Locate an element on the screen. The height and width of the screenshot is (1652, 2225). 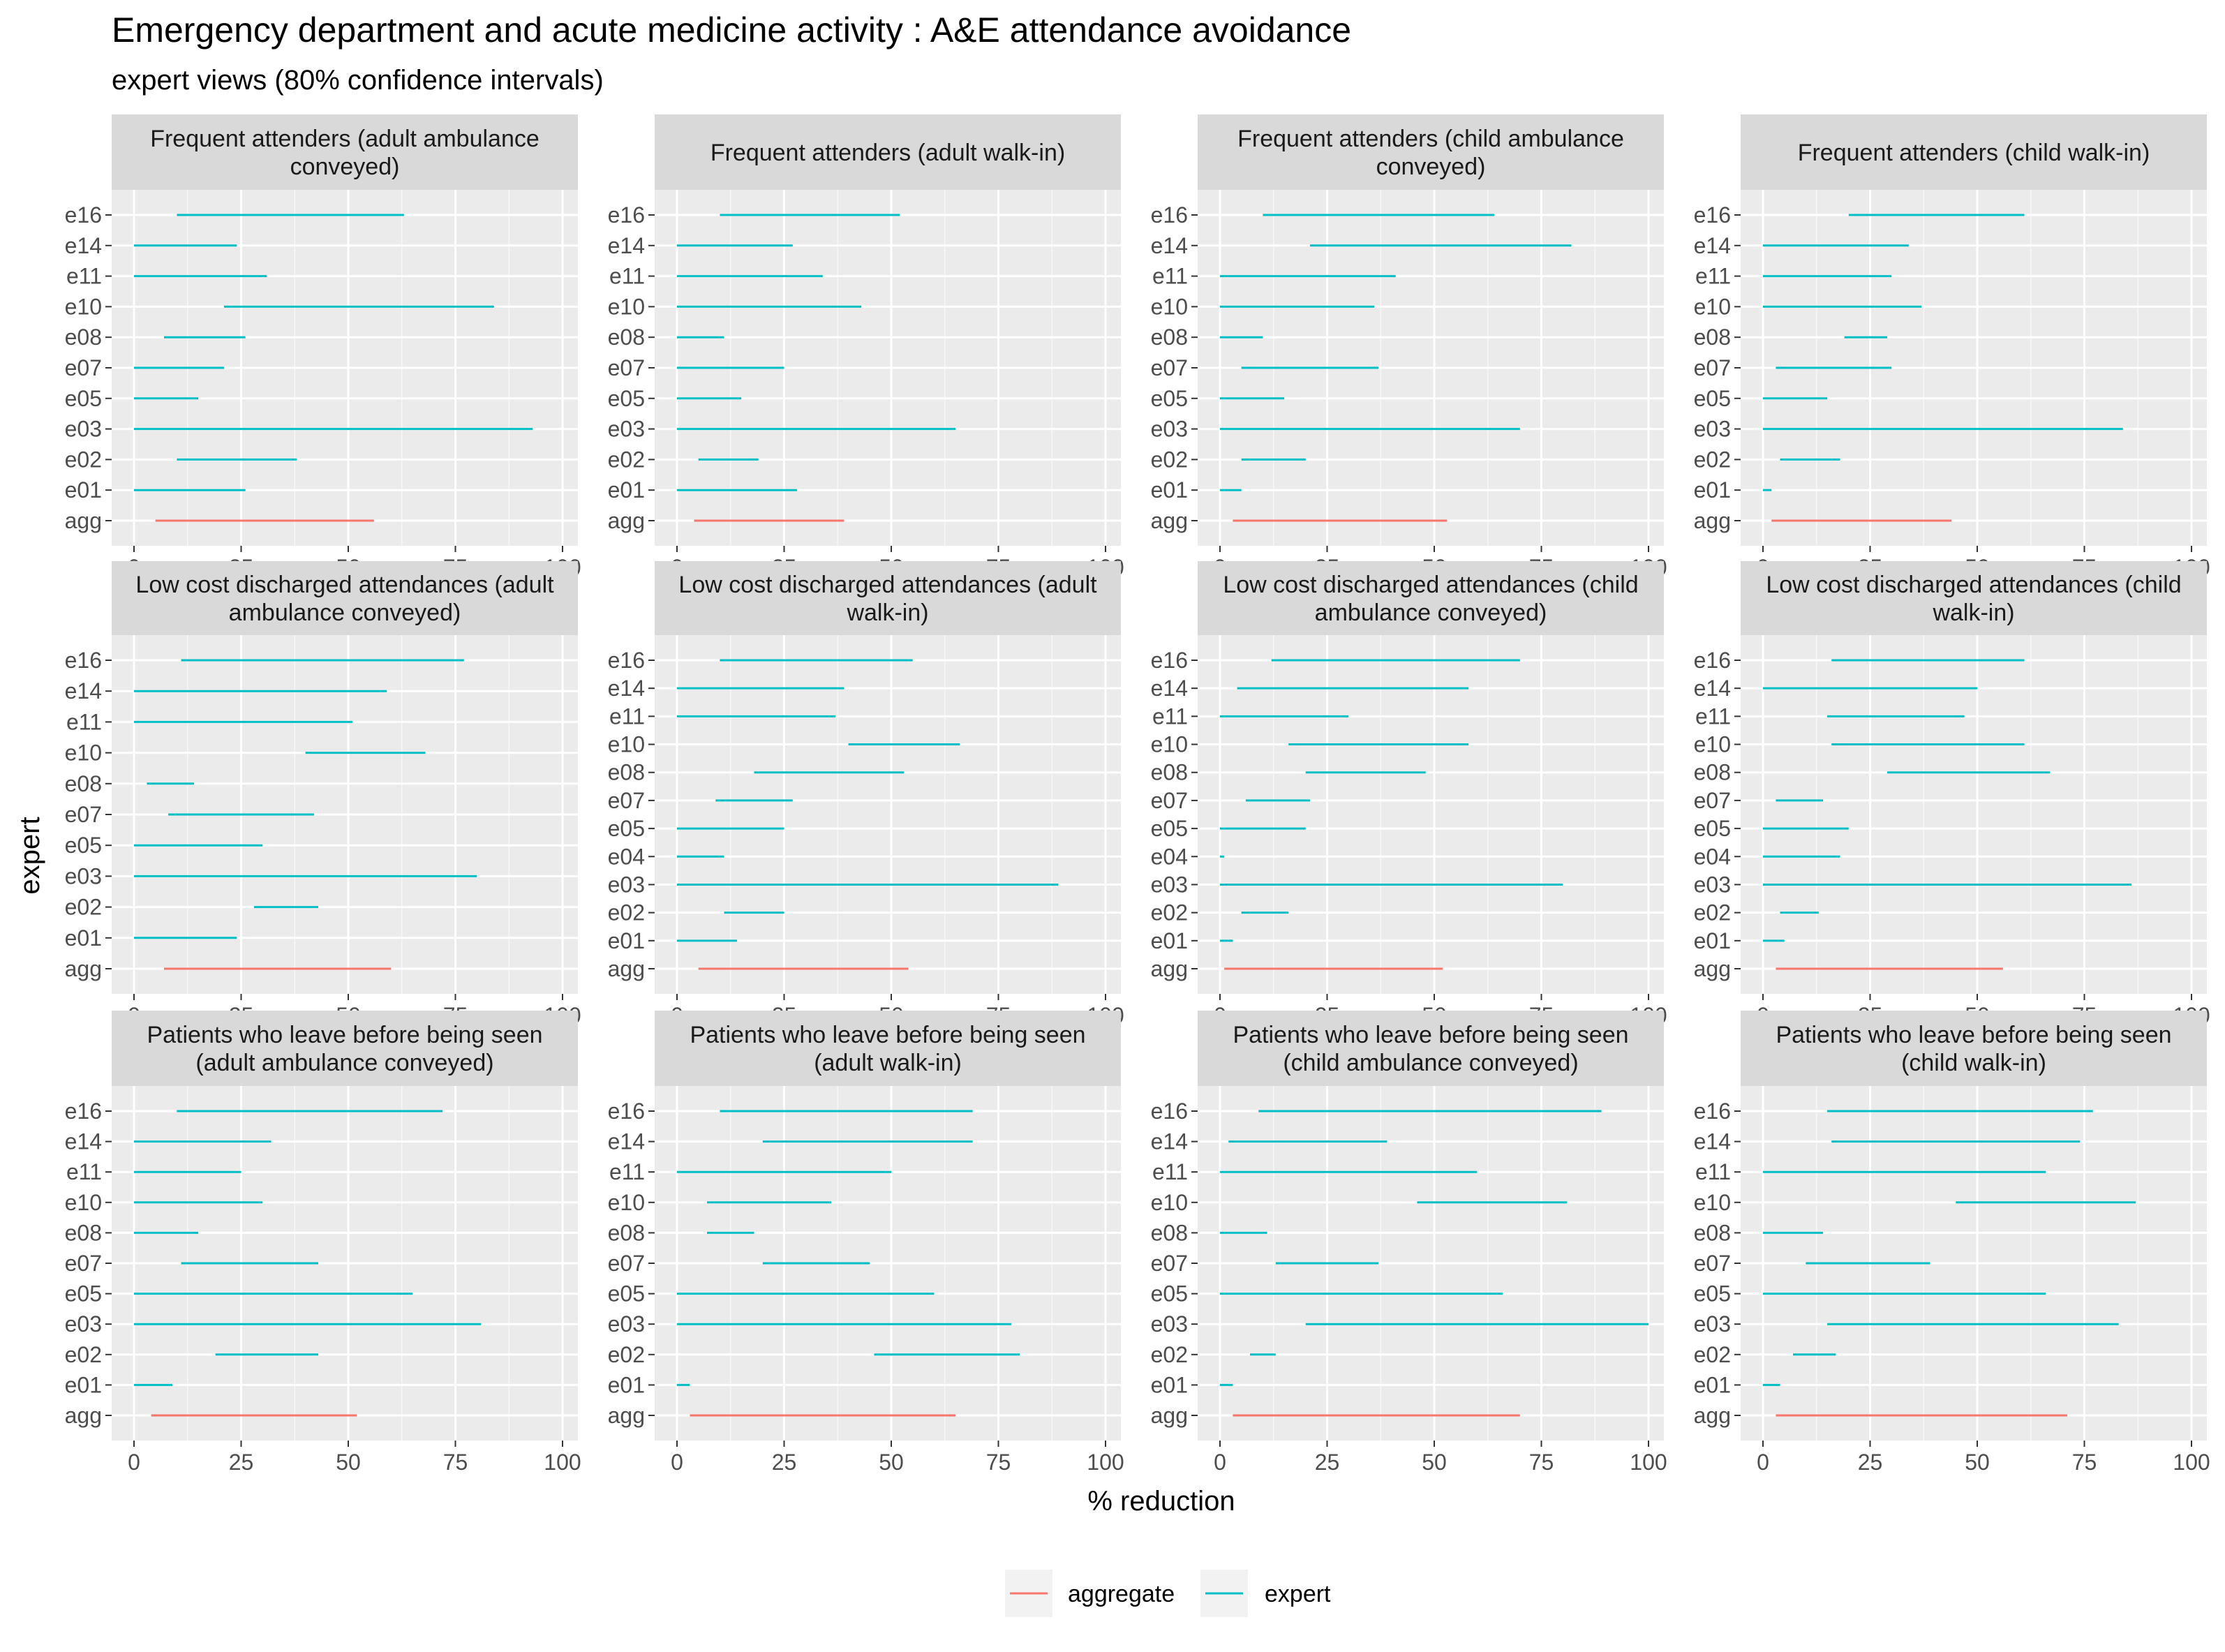
facet-strip-title: ambulance conveyed) is located at coordinates (345, 613).